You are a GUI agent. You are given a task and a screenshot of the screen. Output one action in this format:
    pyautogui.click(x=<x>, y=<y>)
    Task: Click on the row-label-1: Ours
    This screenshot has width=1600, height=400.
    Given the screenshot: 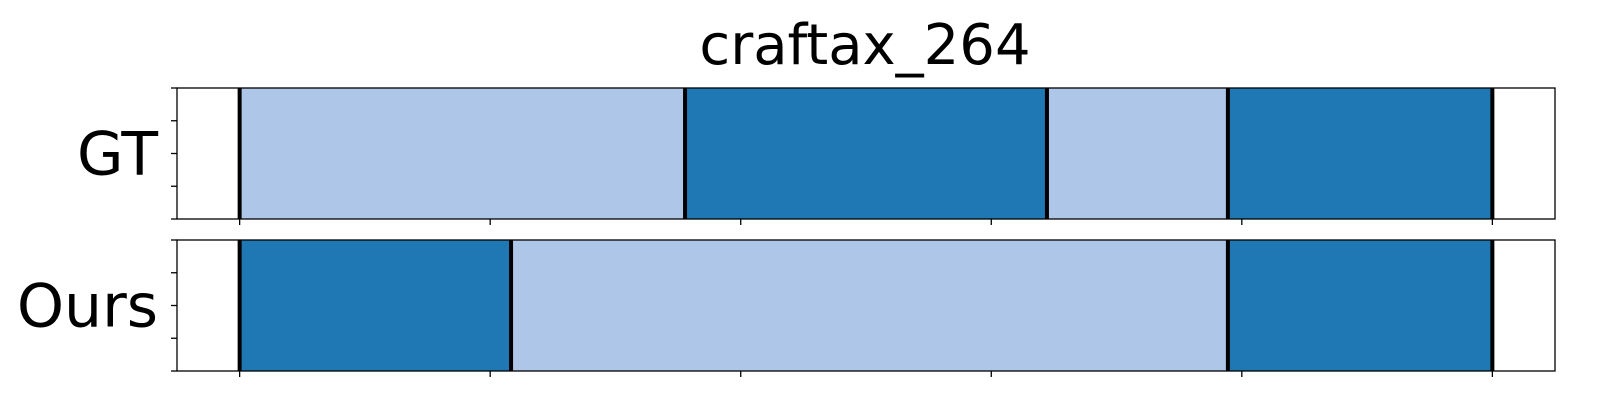 What is the action you would take?
    pyautogui.click(x=87, y=307)
    